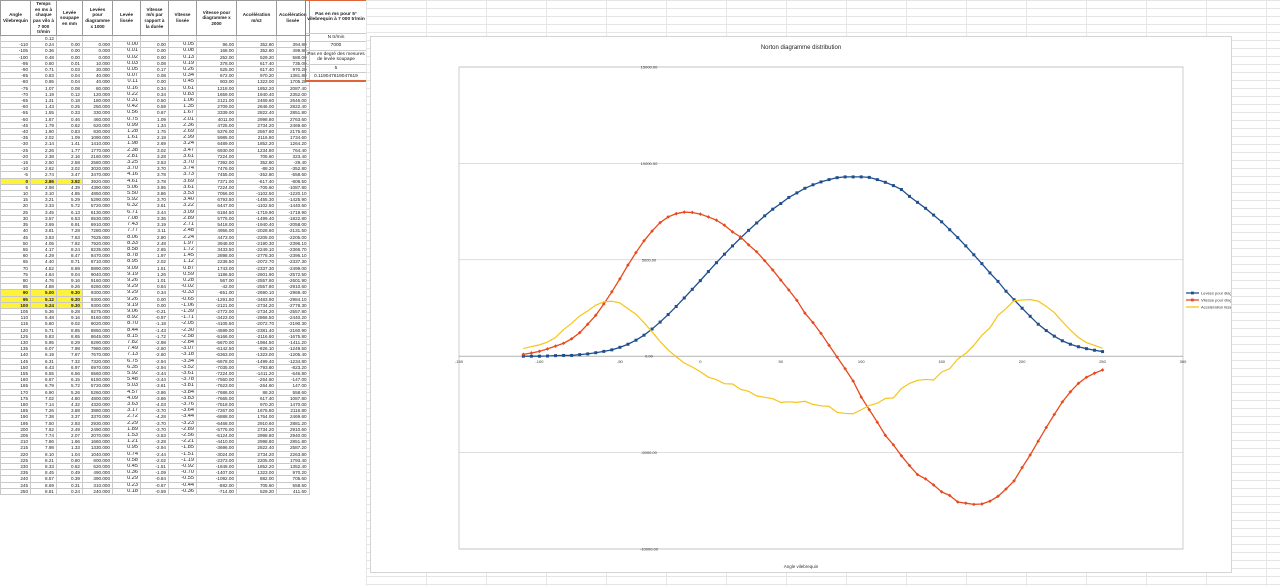 Image resolution: width=1280 pixels, height=586 pixels. I want to click on table-cell: -558.60, so click(293, 175).